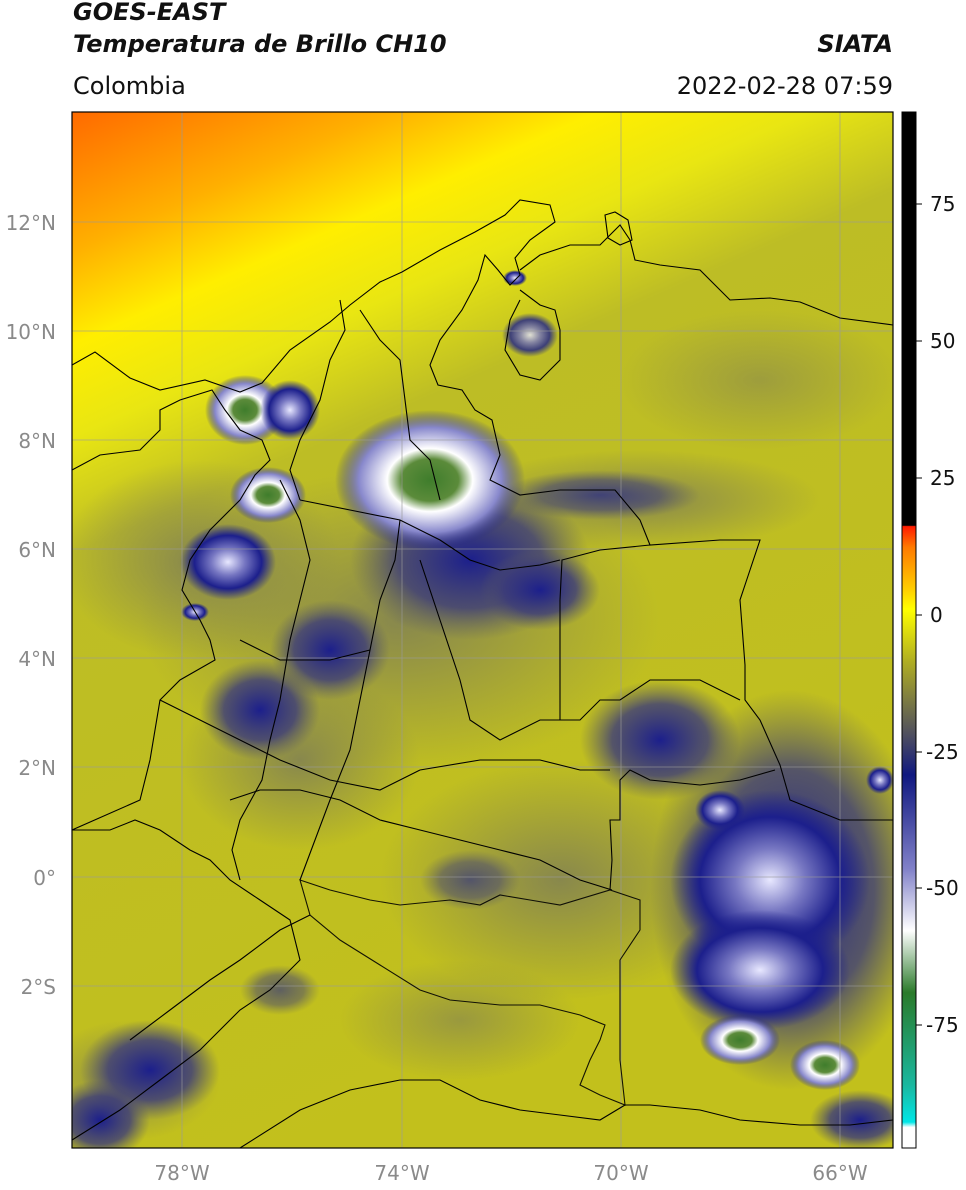 The height and width of the screenshot is (1190, 966). I want to click on colorbar-label: 50, so click(942, 341).